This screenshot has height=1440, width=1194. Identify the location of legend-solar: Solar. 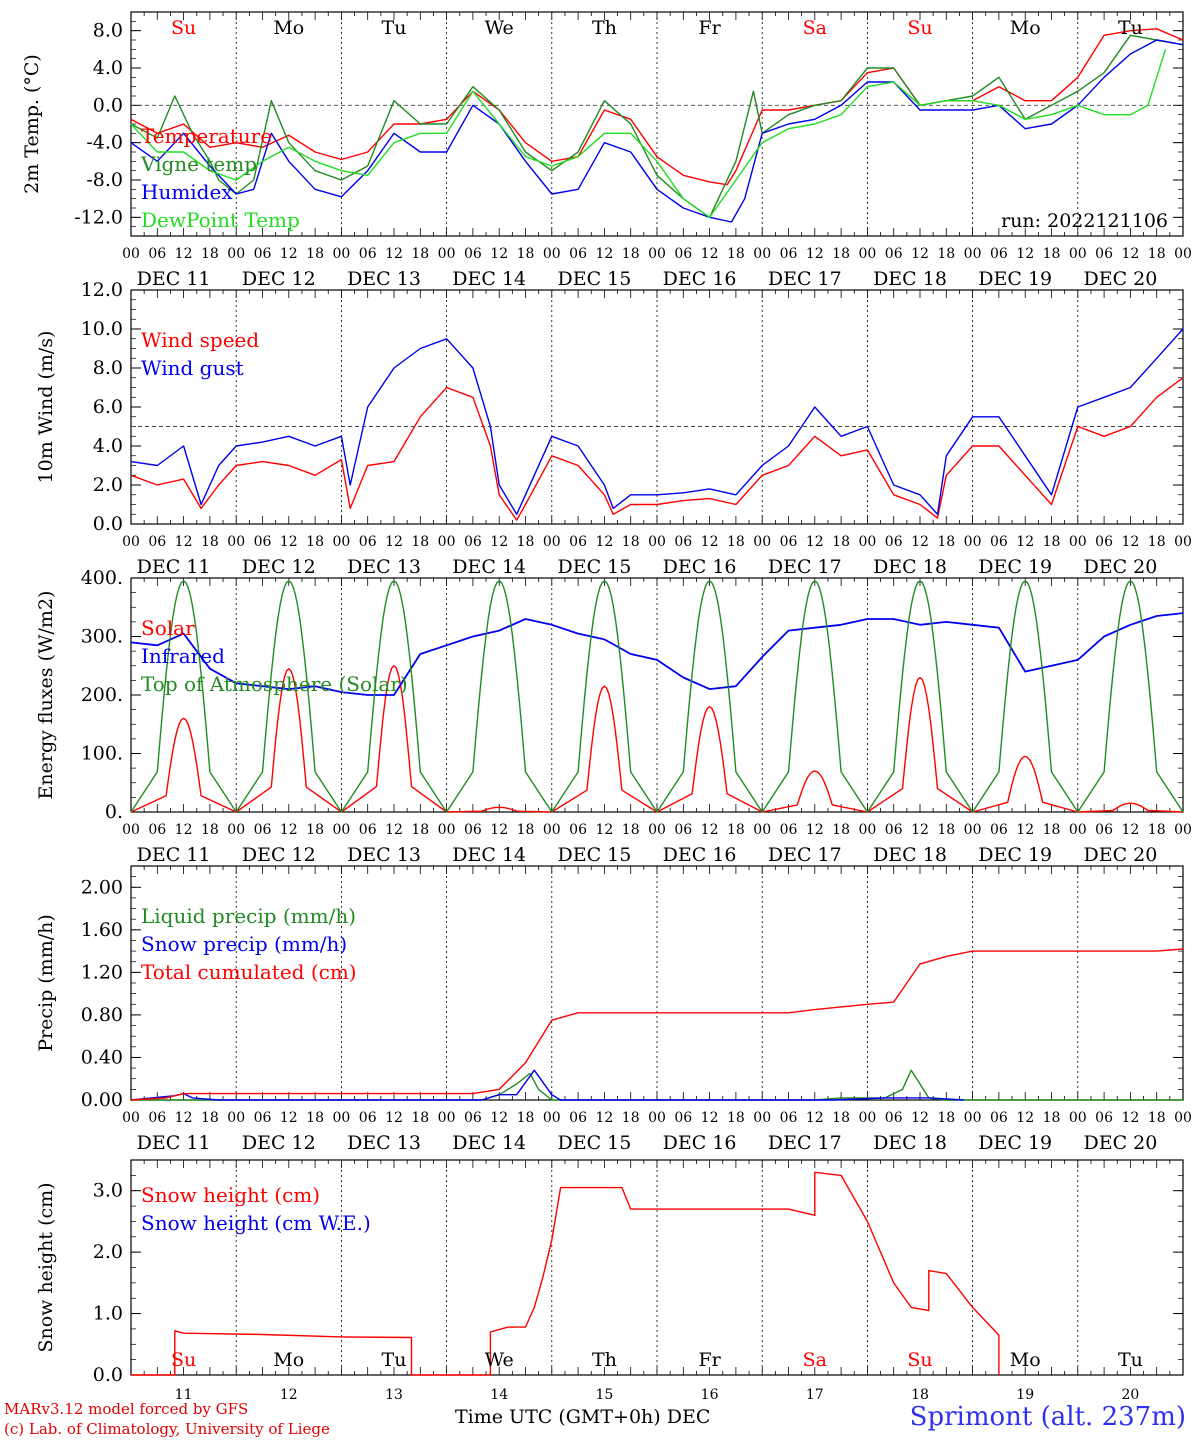
(168, 628).